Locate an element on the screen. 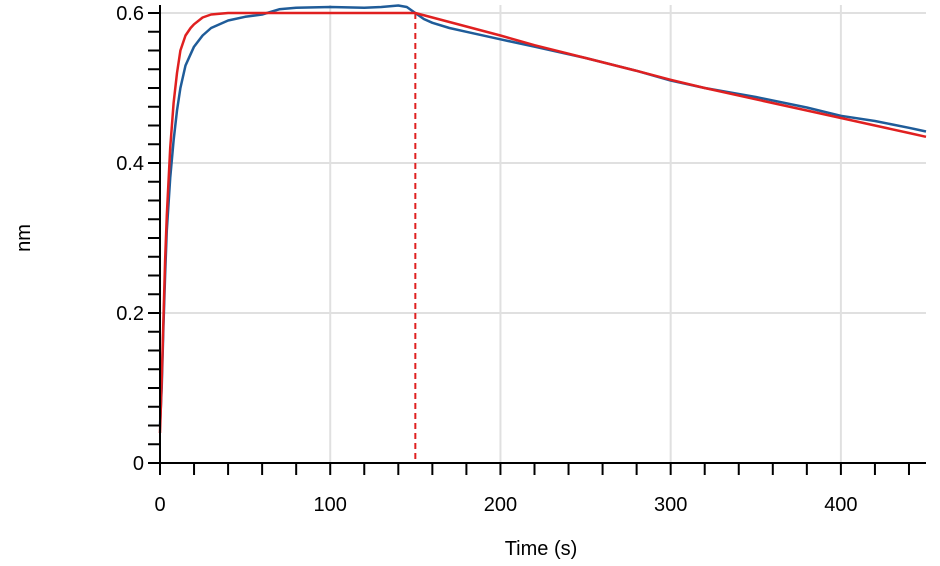  x-tick-label: 200 is located at coordinates (500, 505).